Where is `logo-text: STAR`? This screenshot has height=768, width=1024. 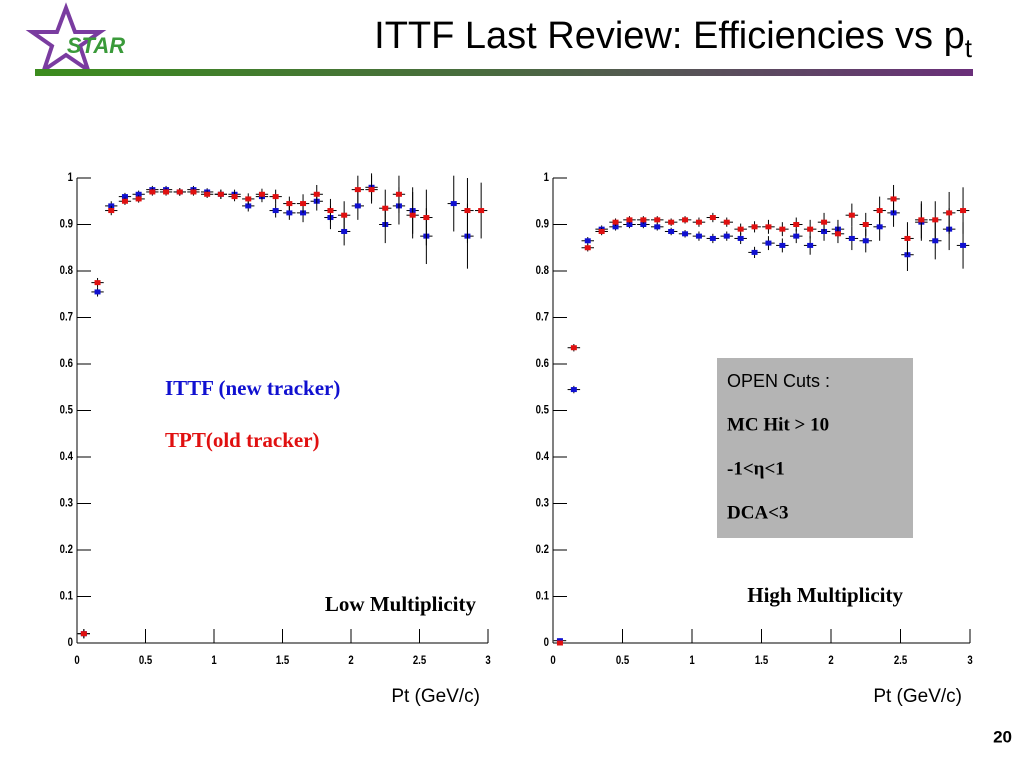
logo-text: STAR is located at coordinates (96, 45).